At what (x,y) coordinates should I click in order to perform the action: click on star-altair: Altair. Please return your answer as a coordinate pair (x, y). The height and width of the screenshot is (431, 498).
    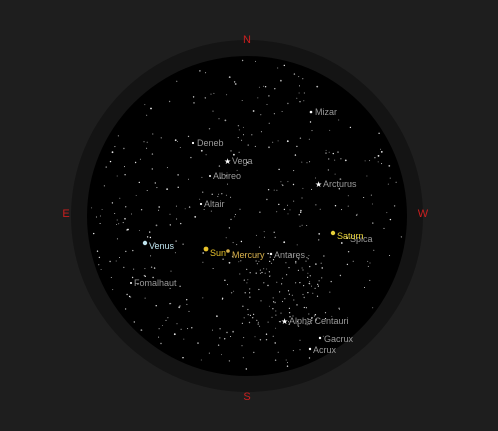
    Looking at the image, I should click on (212, 204).